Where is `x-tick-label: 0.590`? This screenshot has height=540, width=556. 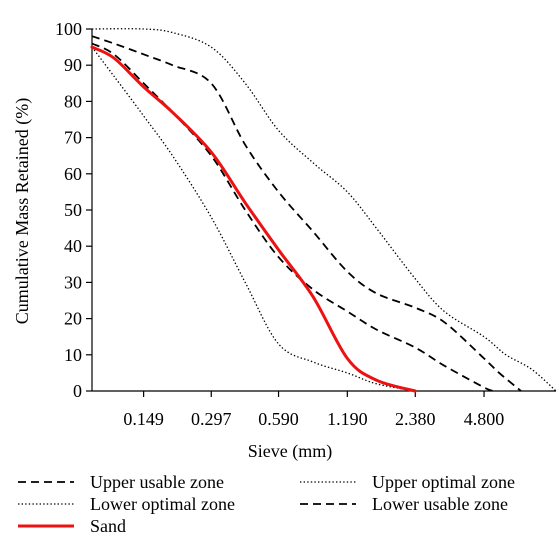 x-tick-label: 0.590 is located at coordinates (278, 419).